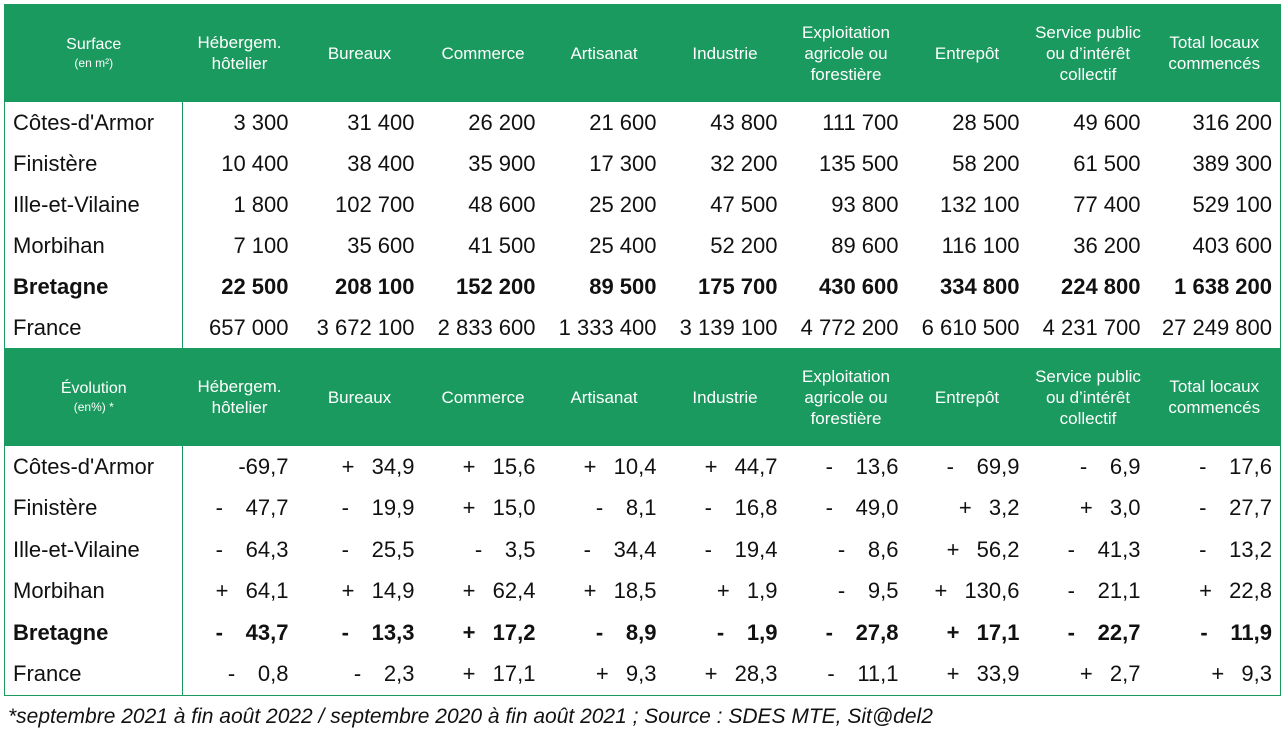 The height and width of the screenshot is (737, 1288). I want to click on table-cell: 27 249 800, so click(1216, 327).